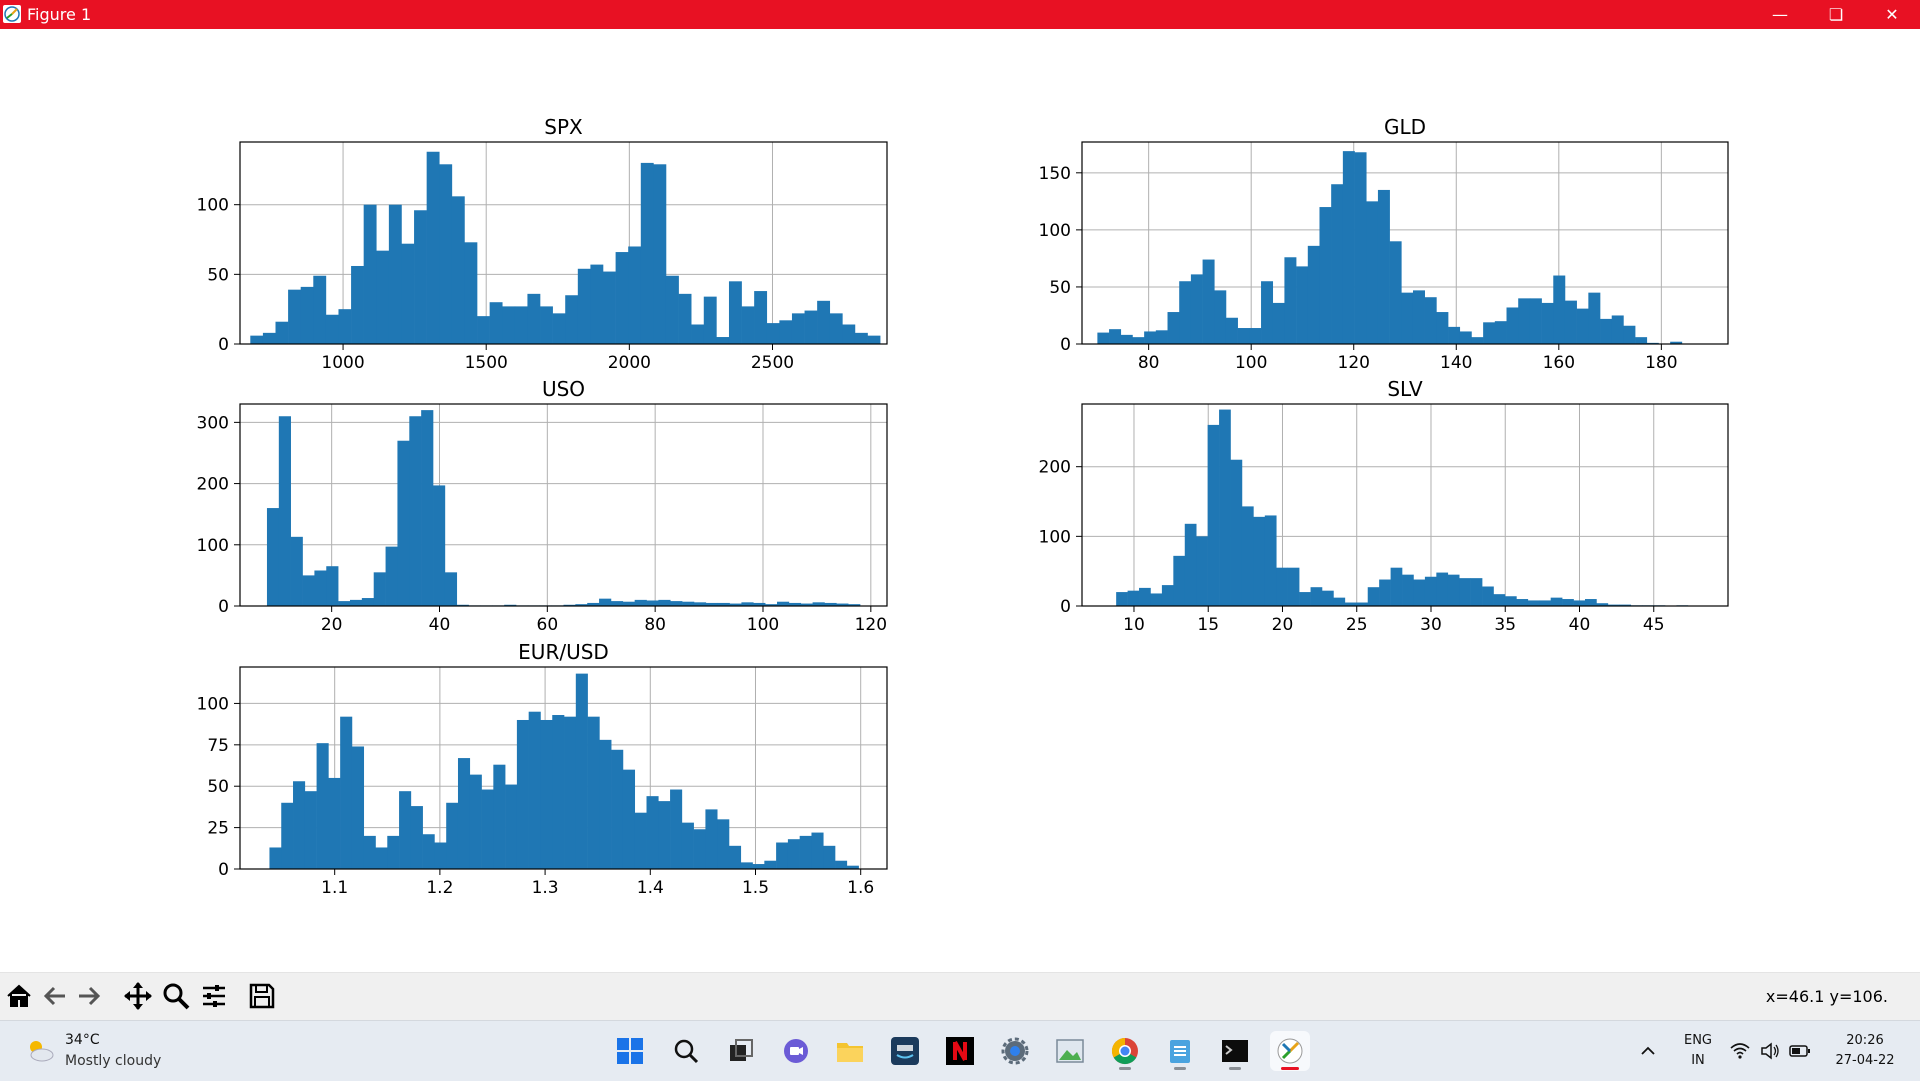  What do you see at coordinates (763, 625) in the screenshot?
I see `x-tick-label: 100` at bounding box center [763, 625].